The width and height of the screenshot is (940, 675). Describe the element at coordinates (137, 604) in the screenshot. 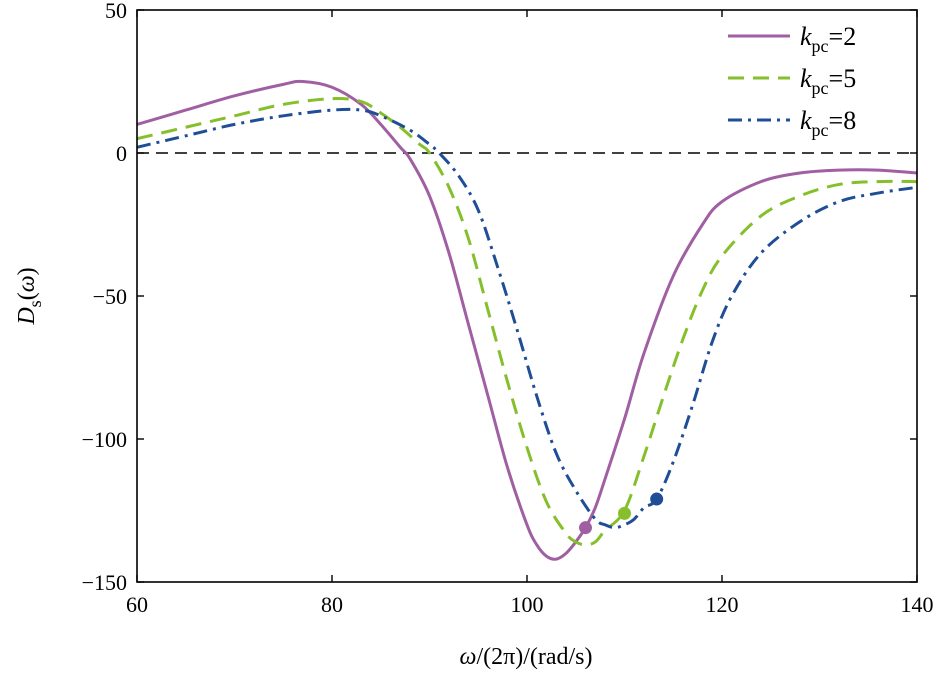

I see `x-tick-label: 60` at that location.